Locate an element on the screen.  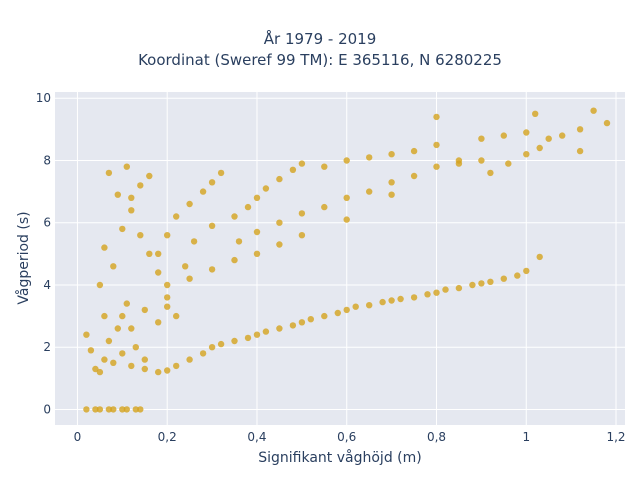
x-tick-label: 0,4 is located at coordinates (256, 437).